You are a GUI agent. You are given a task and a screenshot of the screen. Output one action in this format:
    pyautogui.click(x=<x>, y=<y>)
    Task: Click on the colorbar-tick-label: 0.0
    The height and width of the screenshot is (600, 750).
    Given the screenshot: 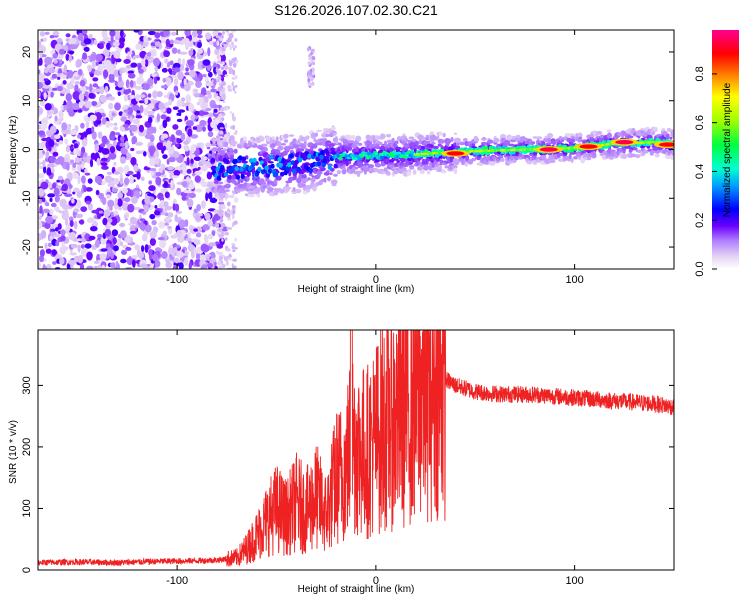 What is the action you would take?
    pyautogui.click(x=700, y=268)
    